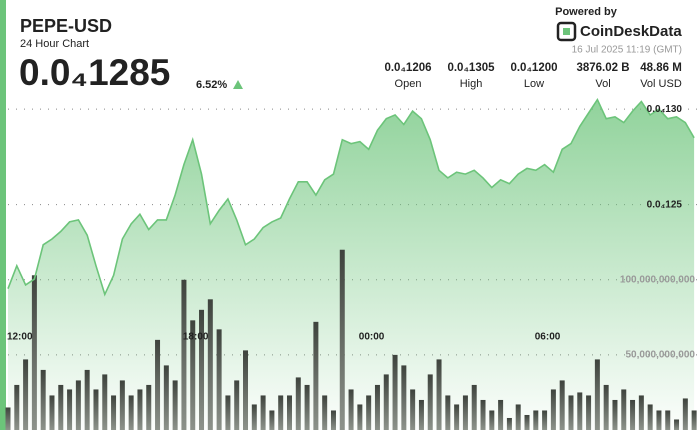  I want to click on stat-value: 48.86 M, so click(661, 68).